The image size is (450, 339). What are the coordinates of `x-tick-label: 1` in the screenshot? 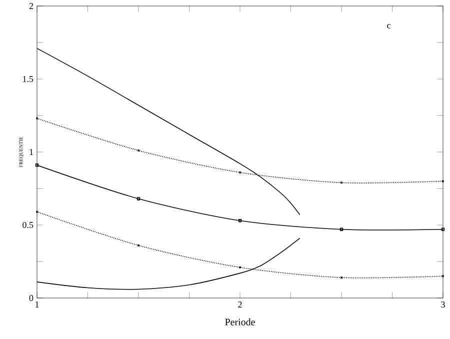 It's located at (37, 305).